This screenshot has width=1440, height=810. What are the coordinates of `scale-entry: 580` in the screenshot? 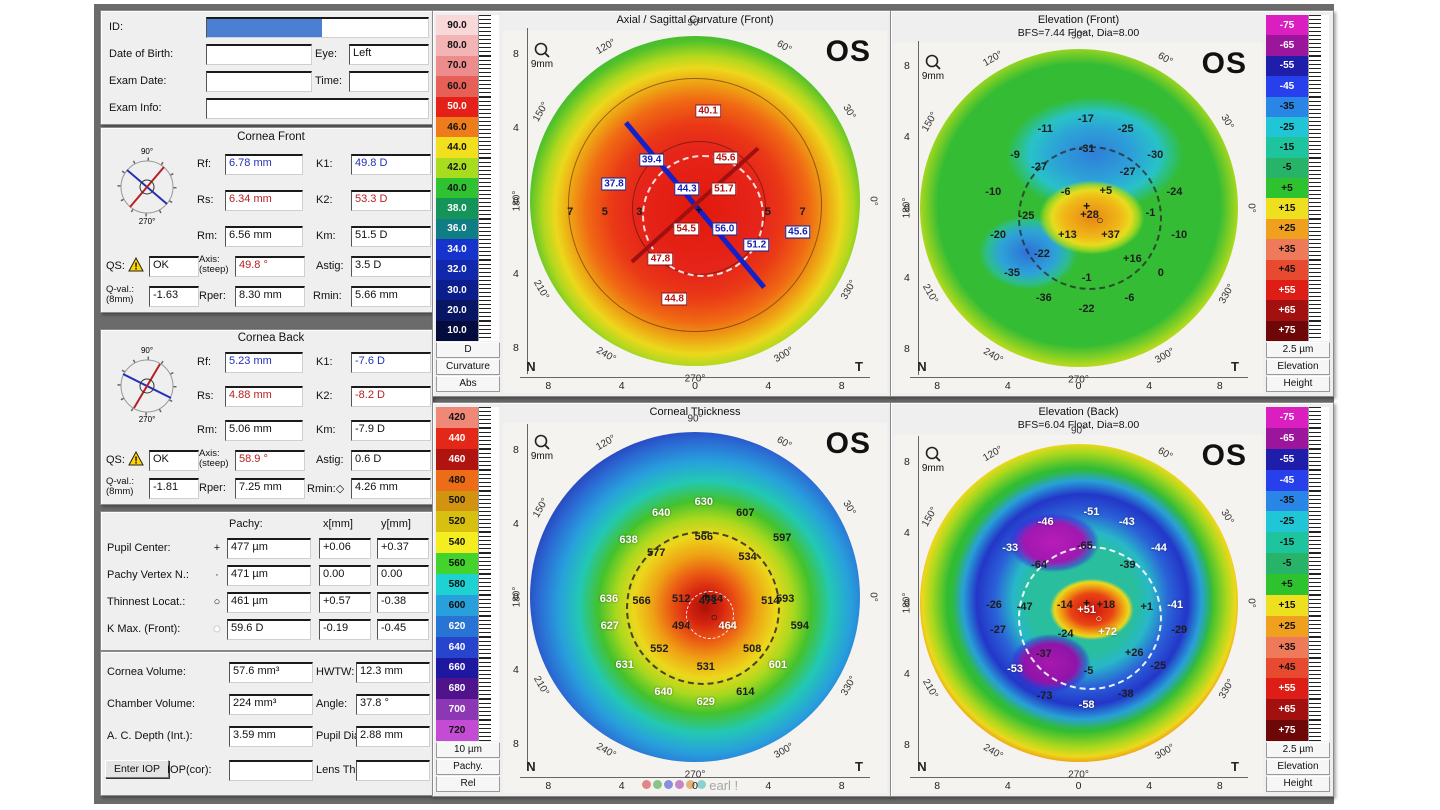 It's located at (468, 584).